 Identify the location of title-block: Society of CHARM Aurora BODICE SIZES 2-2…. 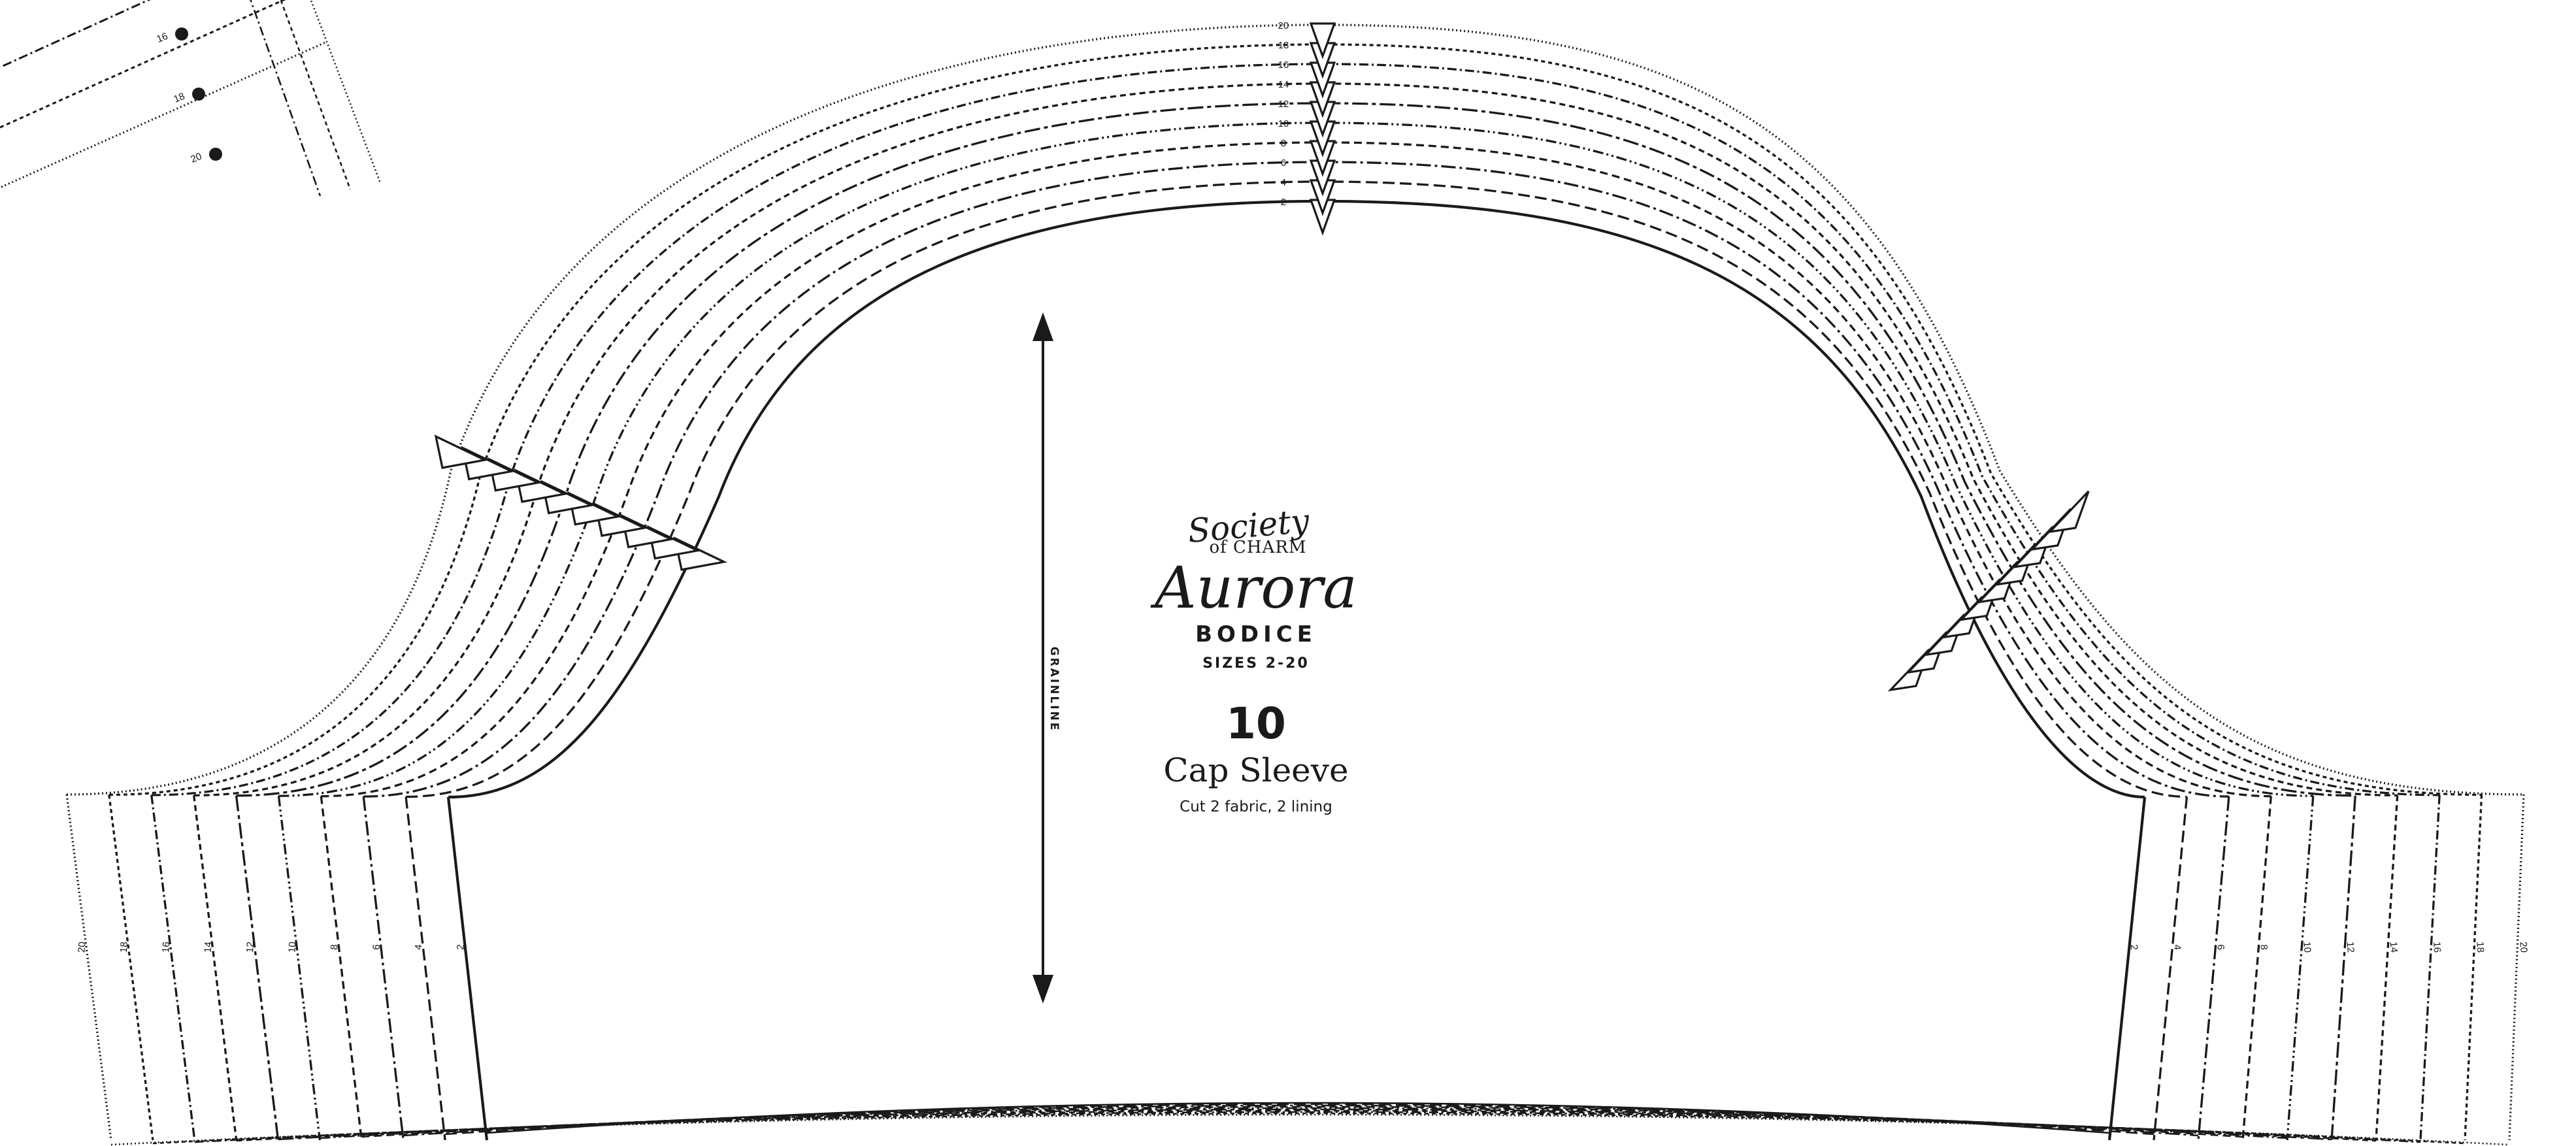
(1253, 659).